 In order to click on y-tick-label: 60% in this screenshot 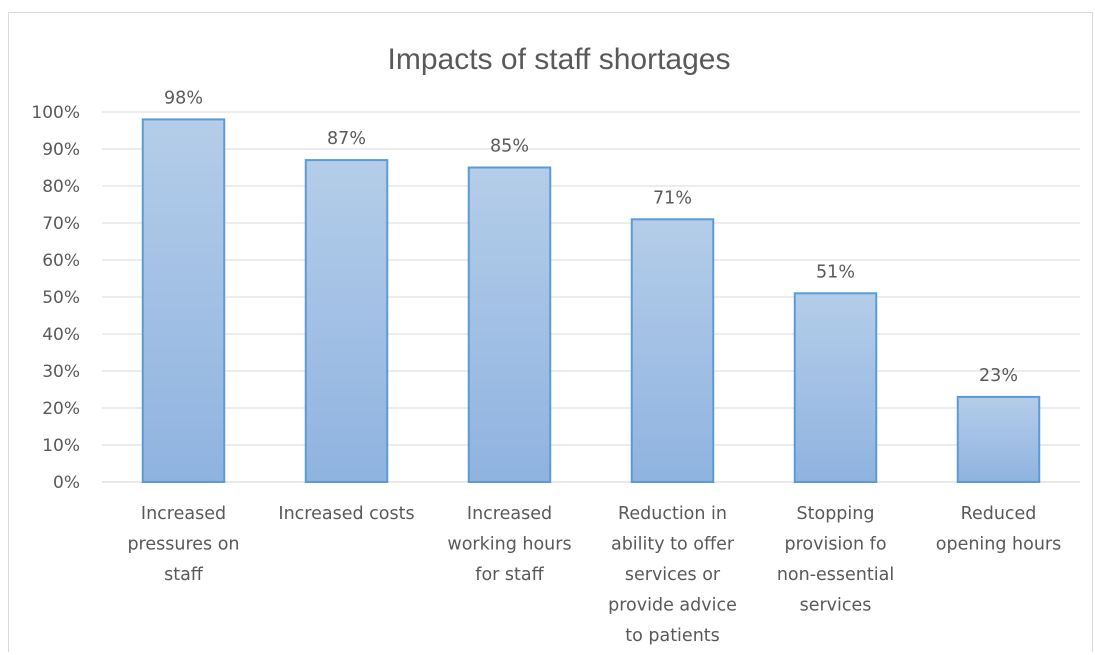, I will do `click(61, 261)`.